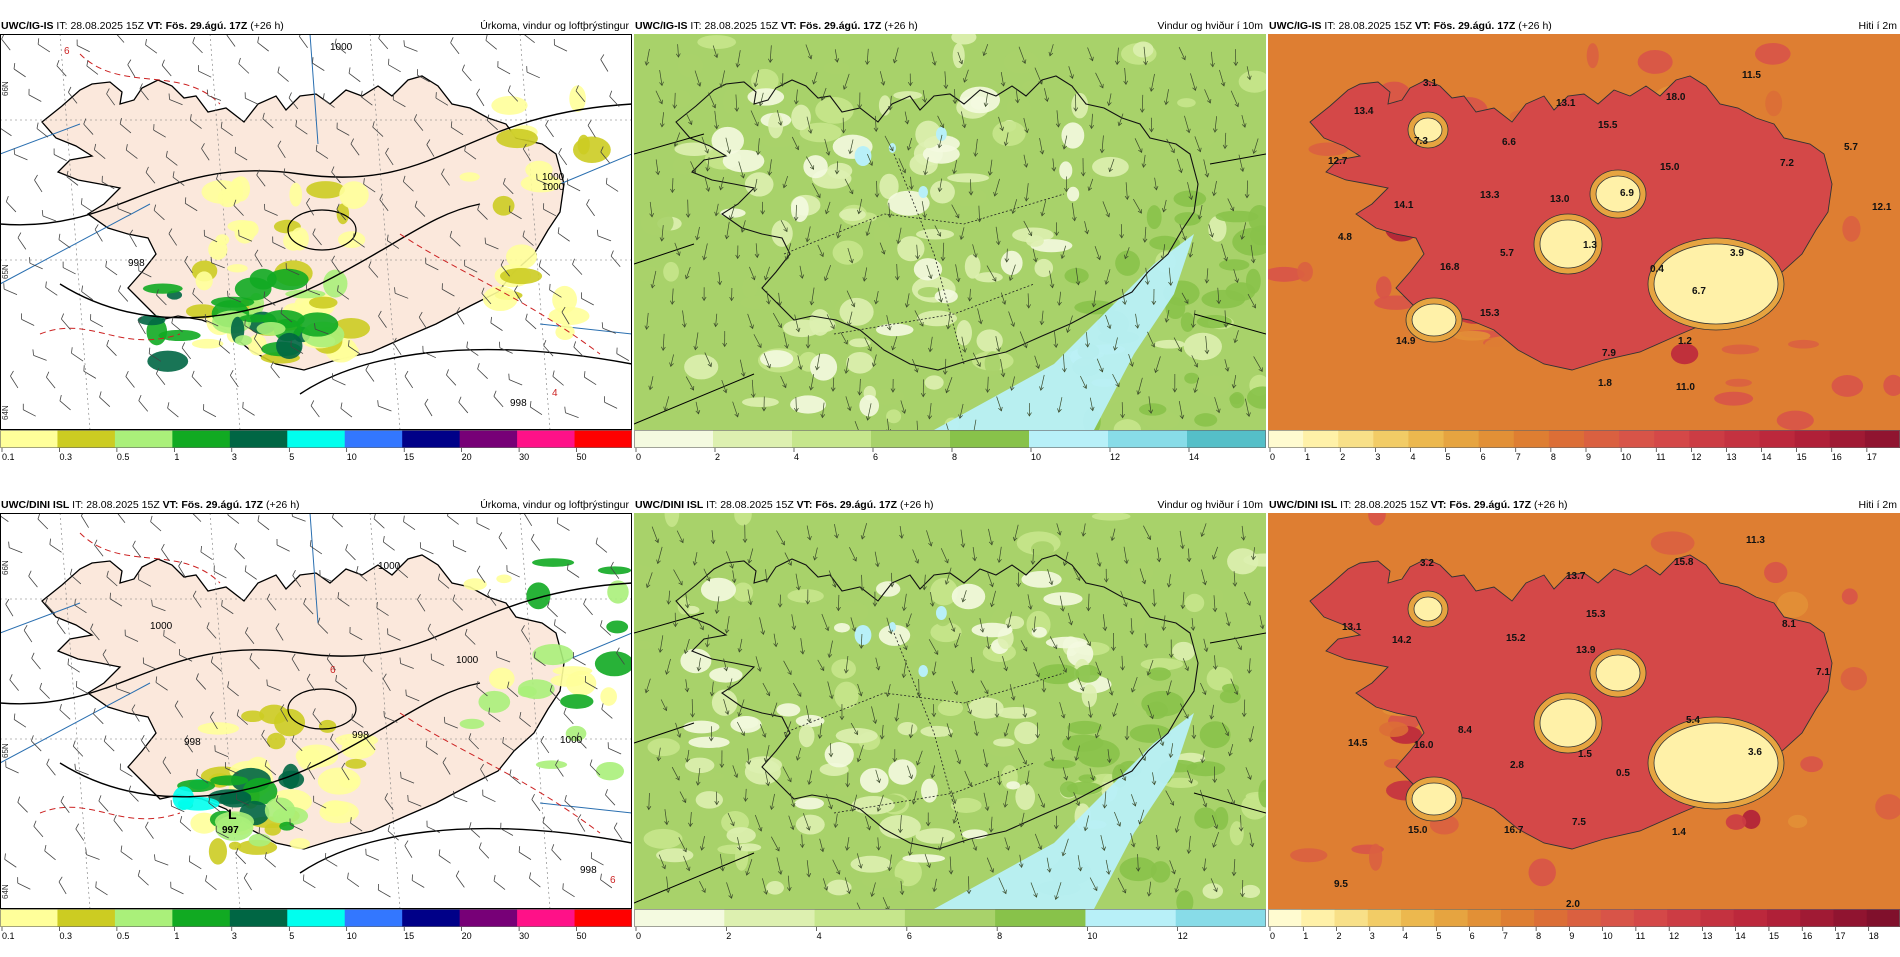  What do you see at coordinates (1553, 457) in the screenshot?
I see `colorbar-tick-label: 8` at bounding box center [1553, 457].